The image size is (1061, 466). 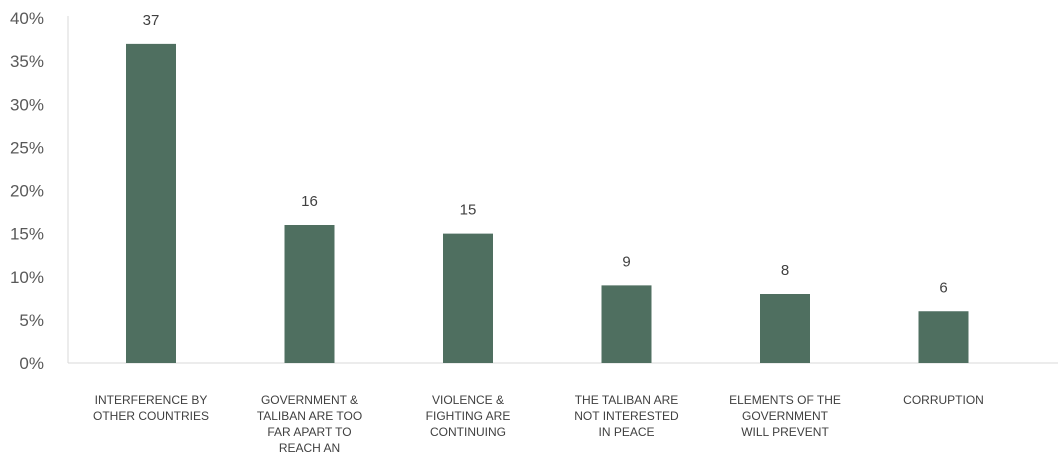 I want to click on y-tick-label: 5%, so click(x=31, y=320).